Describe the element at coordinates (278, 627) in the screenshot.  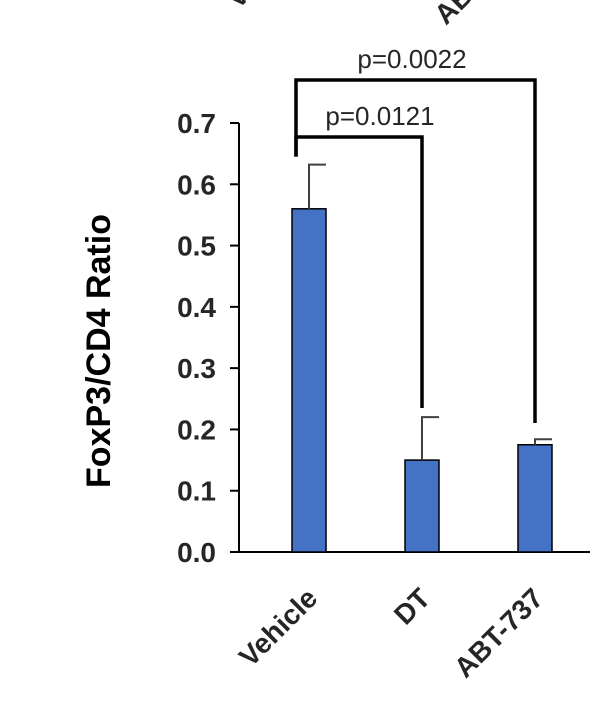
I see `x-tick-label: Vehicle` at that location.